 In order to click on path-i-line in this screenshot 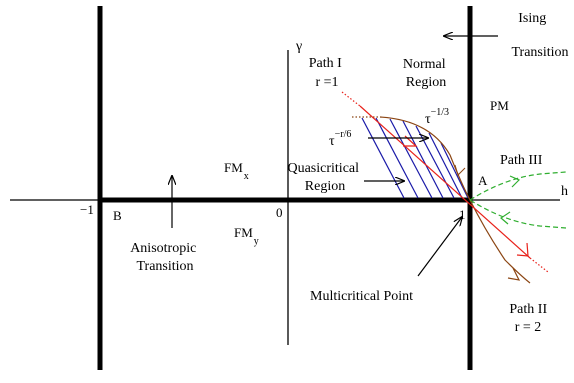, I will do `click(445, 182)`.